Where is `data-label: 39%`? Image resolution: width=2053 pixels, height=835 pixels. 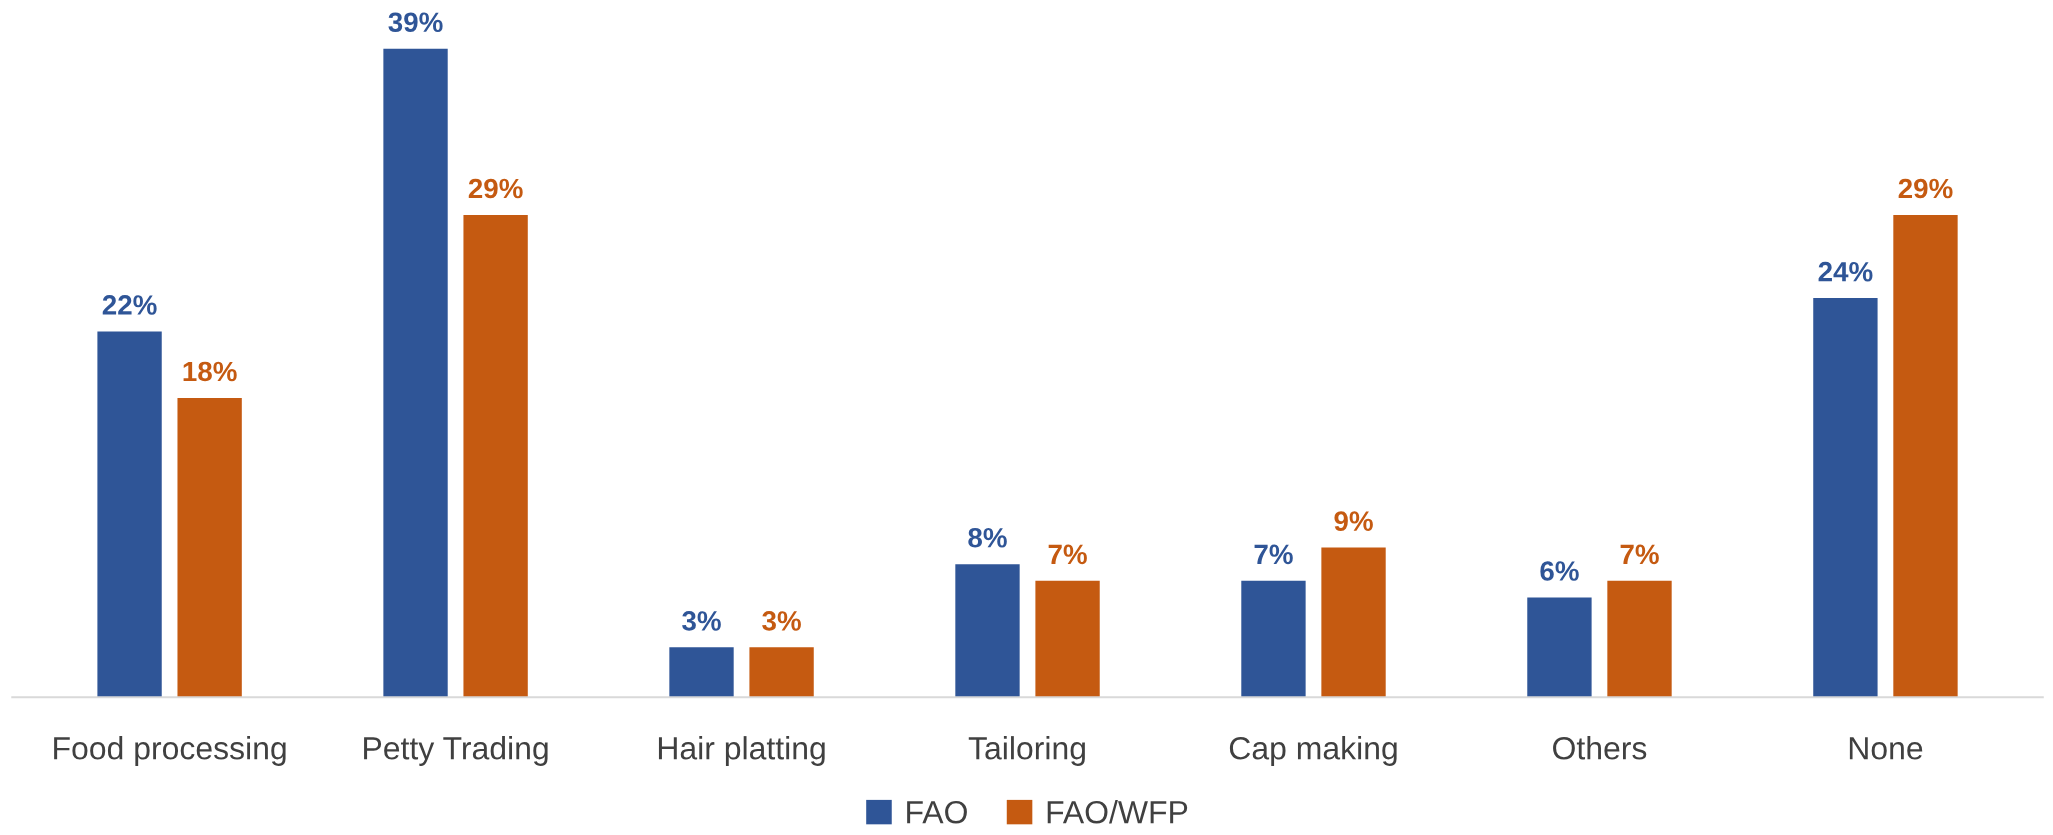 data-label: 39% is located at coordinates (415, 22).